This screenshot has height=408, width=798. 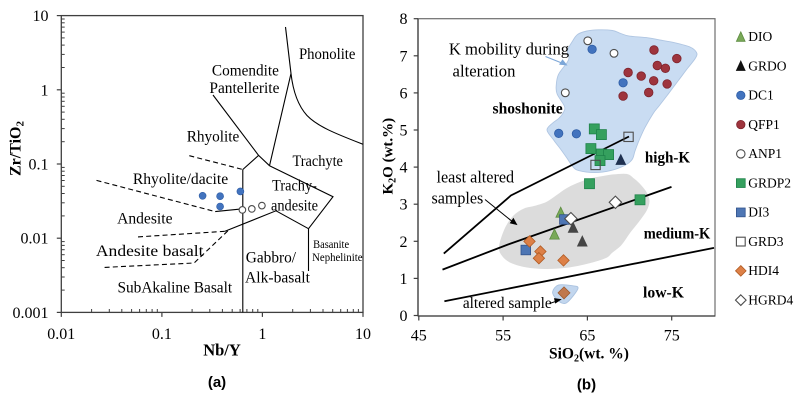 I want to click on svg-text: Comendite, so click(x=245, y=71).